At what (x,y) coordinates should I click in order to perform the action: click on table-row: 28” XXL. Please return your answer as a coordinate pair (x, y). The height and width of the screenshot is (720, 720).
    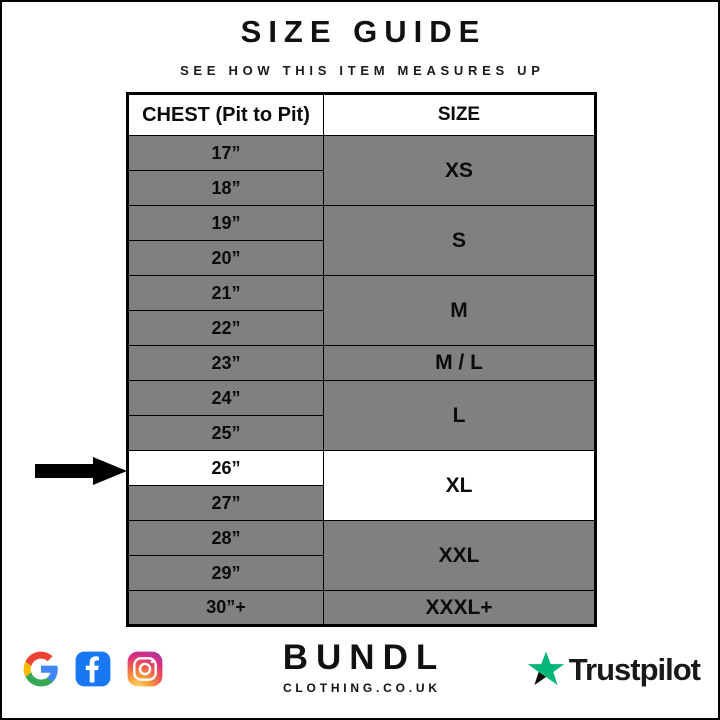
    Looking at the image, I should click on (361, 555).